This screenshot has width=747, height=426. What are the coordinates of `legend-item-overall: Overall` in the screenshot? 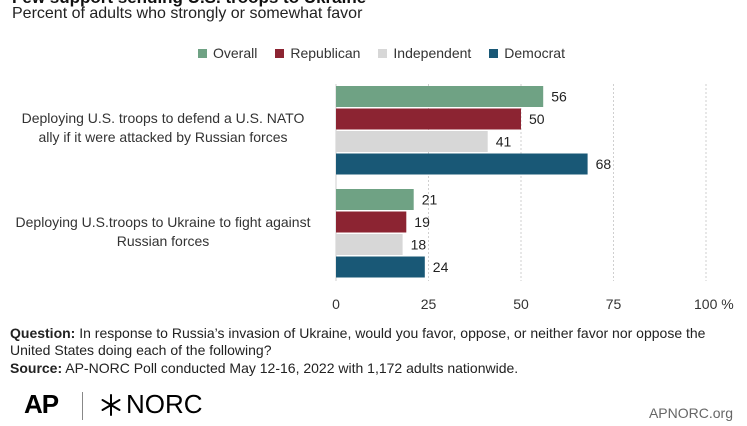 It's located at (227, 53).